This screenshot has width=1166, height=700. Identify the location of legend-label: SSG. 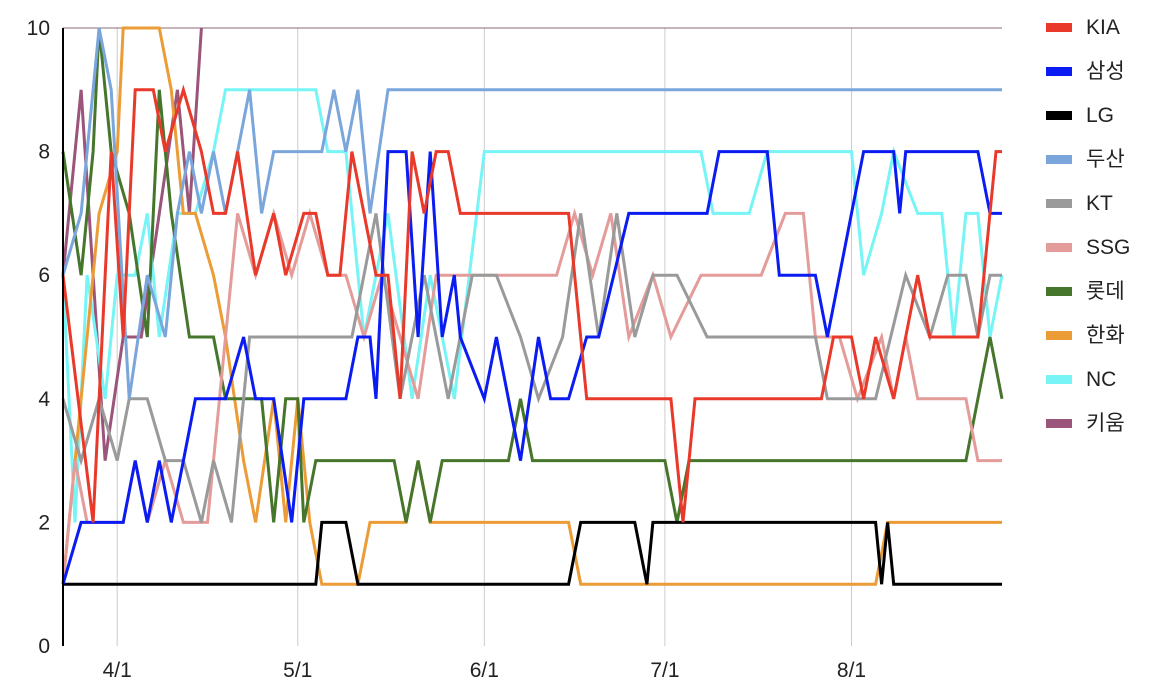
(1108, 247).